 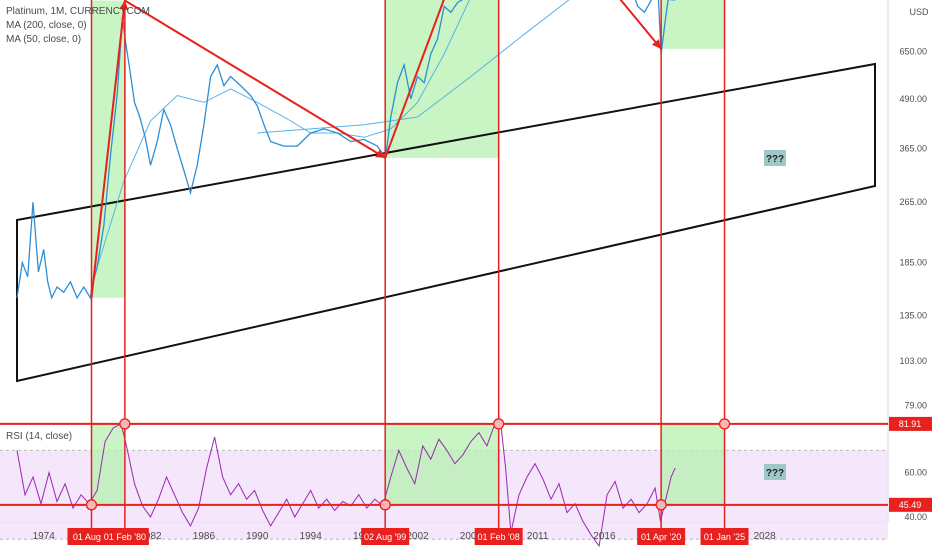 I want to click on legend-ma50: MA (50, close, 0), so click(x=44, y=39).